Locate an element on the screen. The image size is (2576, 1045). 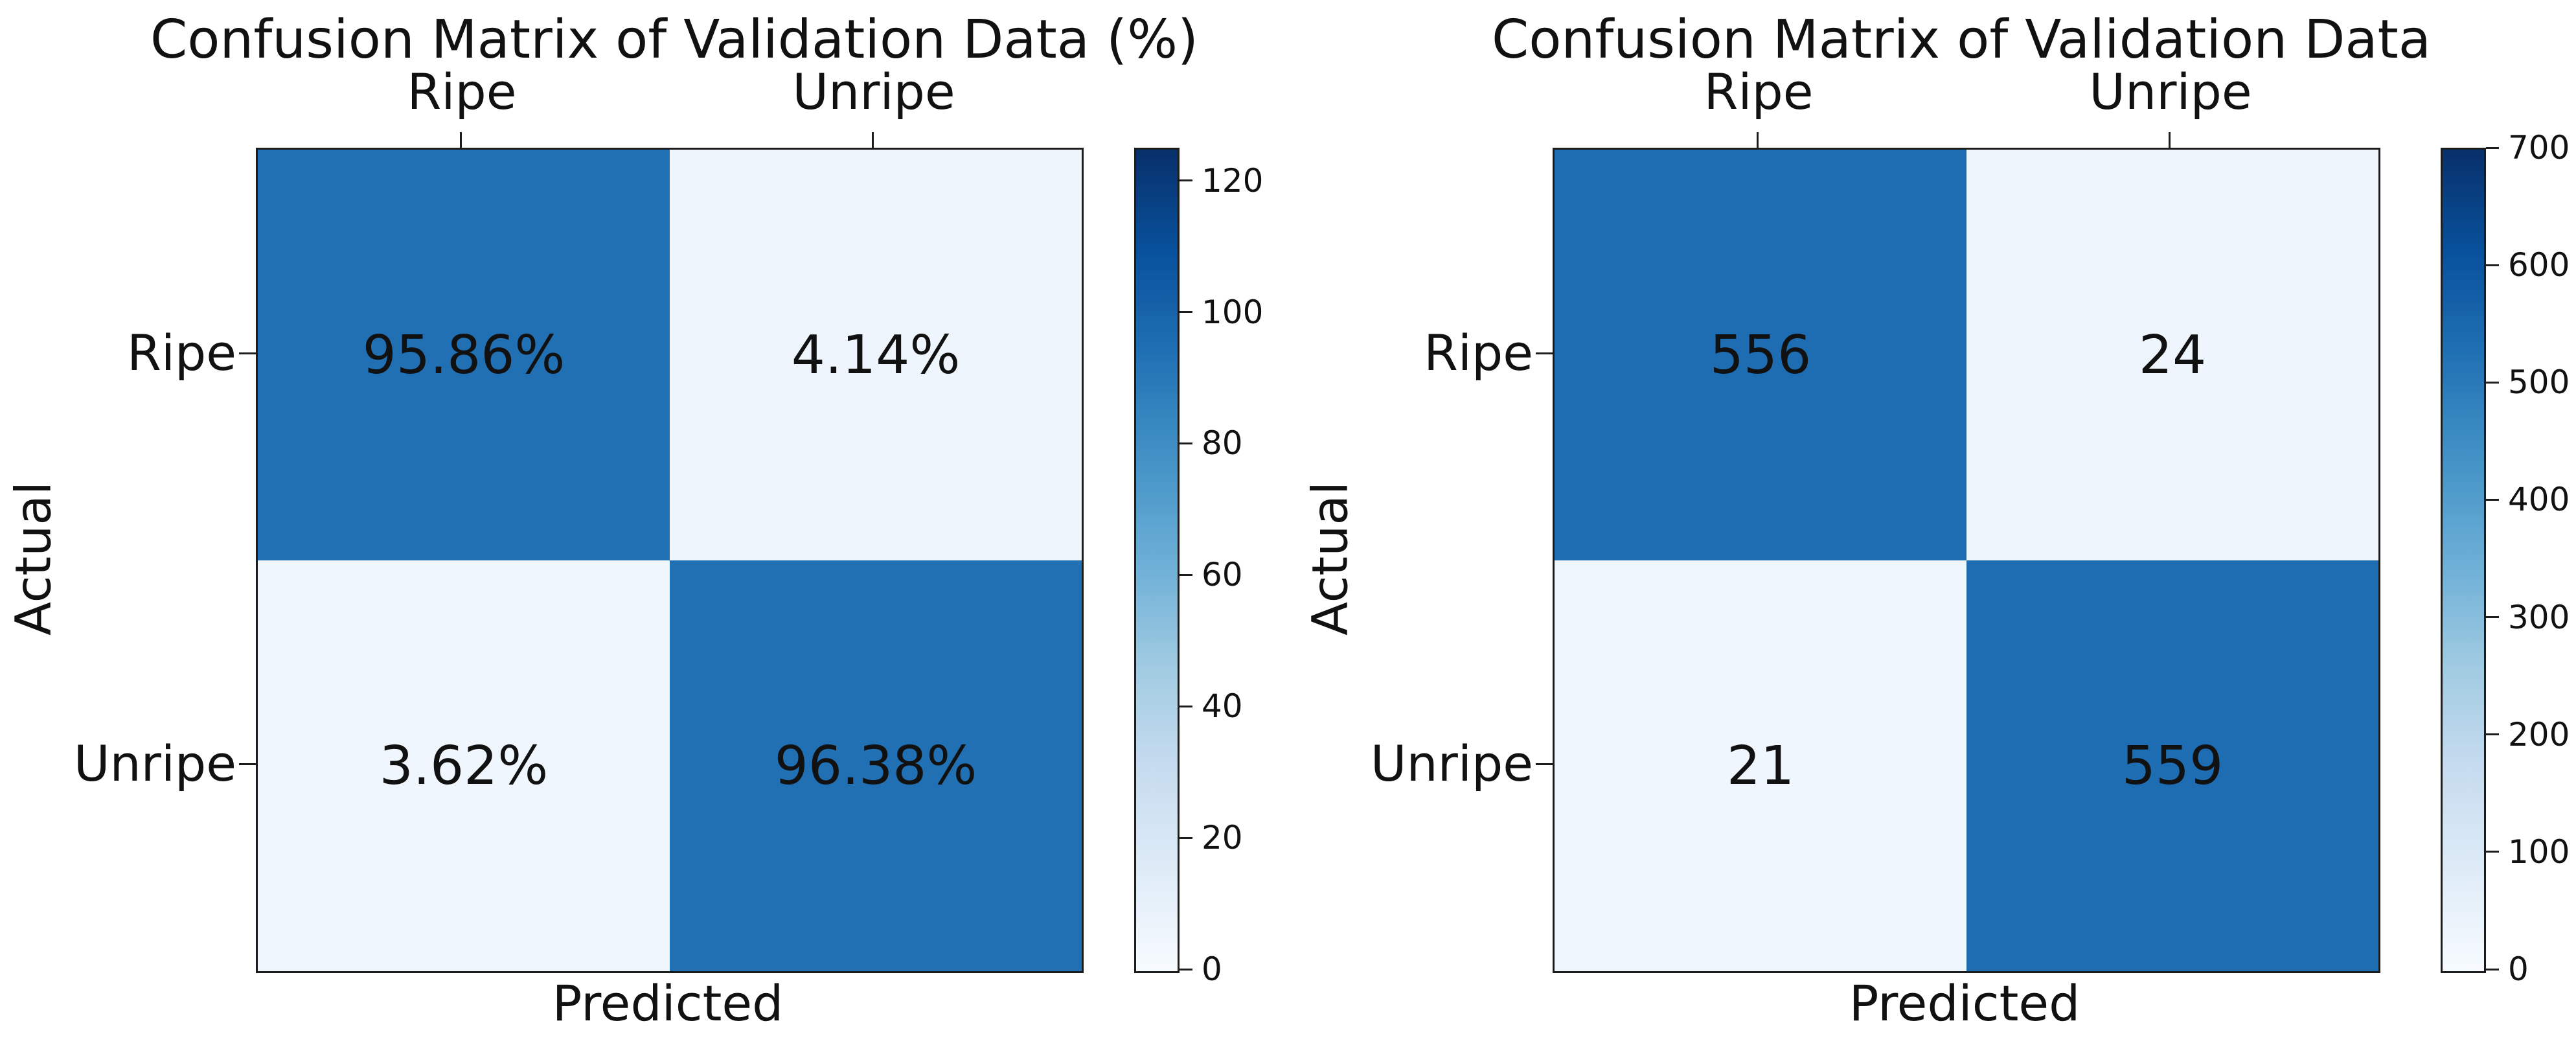
colorbar-tick: 40 is located at coordinates (1211, 706).